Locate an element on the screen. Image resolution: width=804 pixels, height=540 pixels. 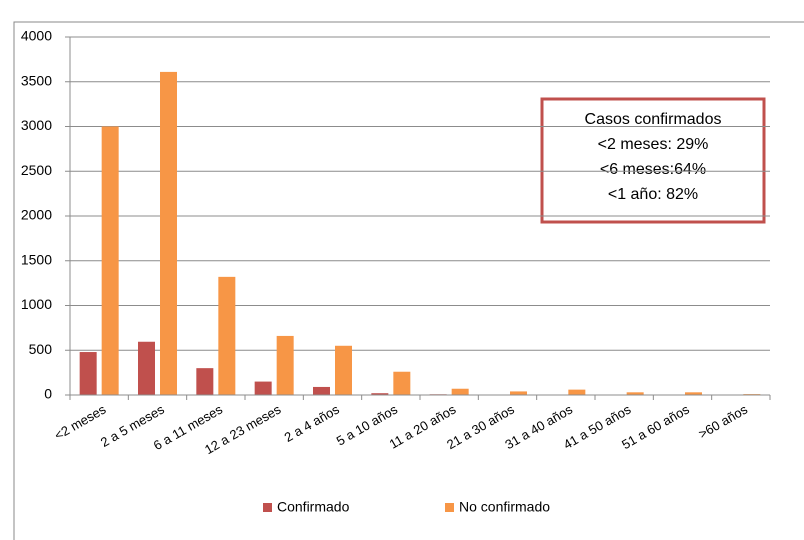
annotation-line: Casos confirmados is located at coordinates (653, 119).